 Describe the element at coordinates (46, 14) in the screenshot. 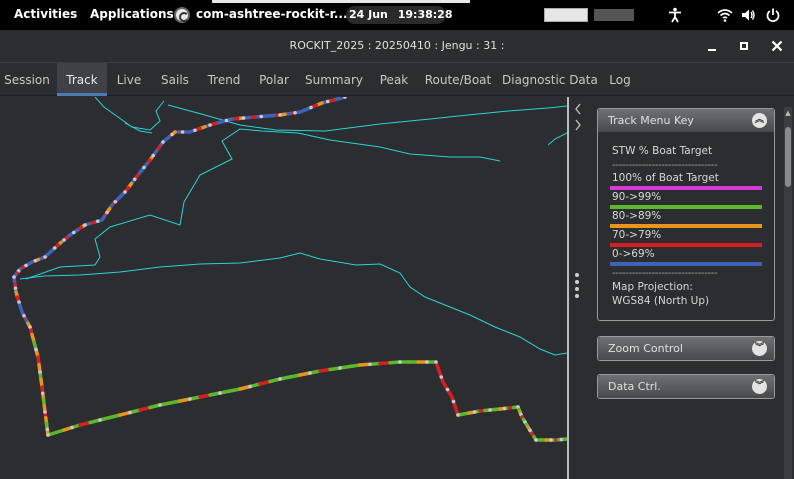

I see `activities-button: Activities` at that location.